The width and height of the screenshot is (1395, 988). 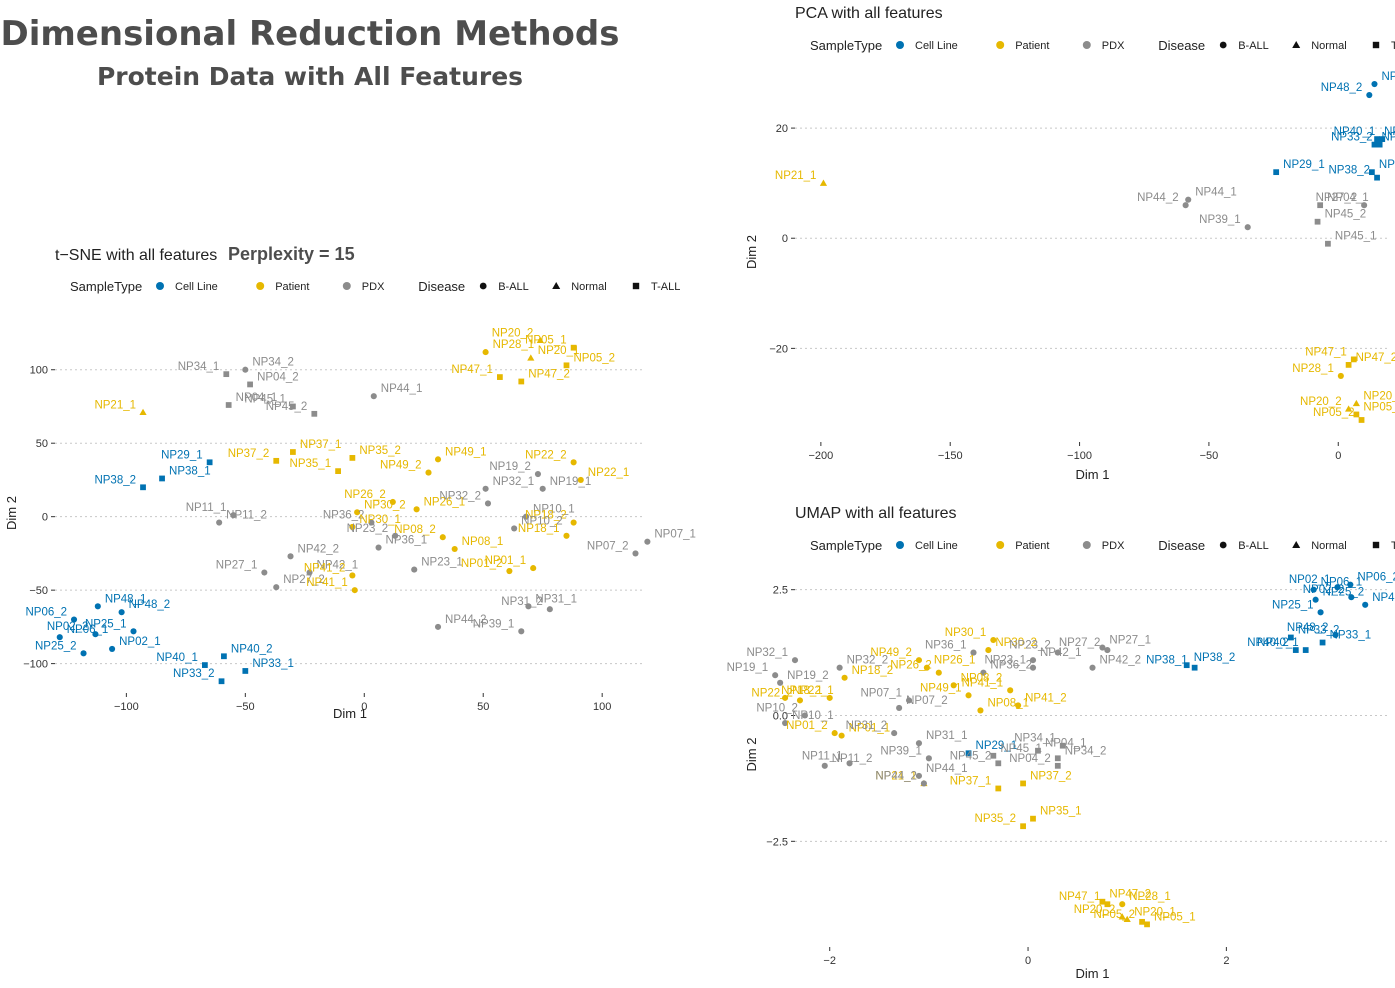 What do you see at coordinates (1095, 910) in the screenshot?
I see `point-label: NP20_2` at bounding box center [1095, 910].